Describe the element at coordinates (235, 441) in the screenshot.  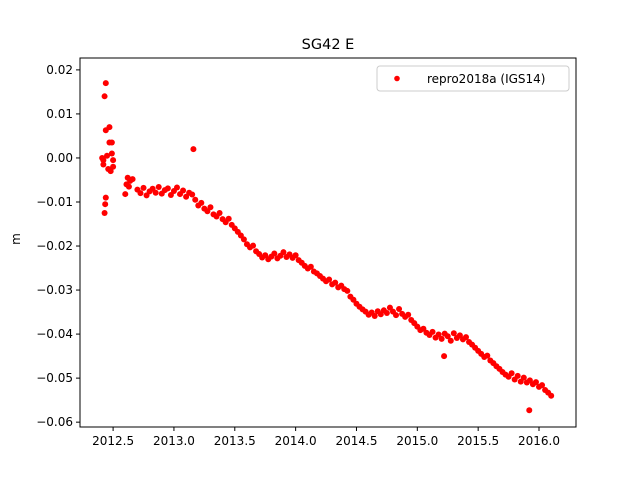
I see `x-tick-label: 2013.5` at that location.